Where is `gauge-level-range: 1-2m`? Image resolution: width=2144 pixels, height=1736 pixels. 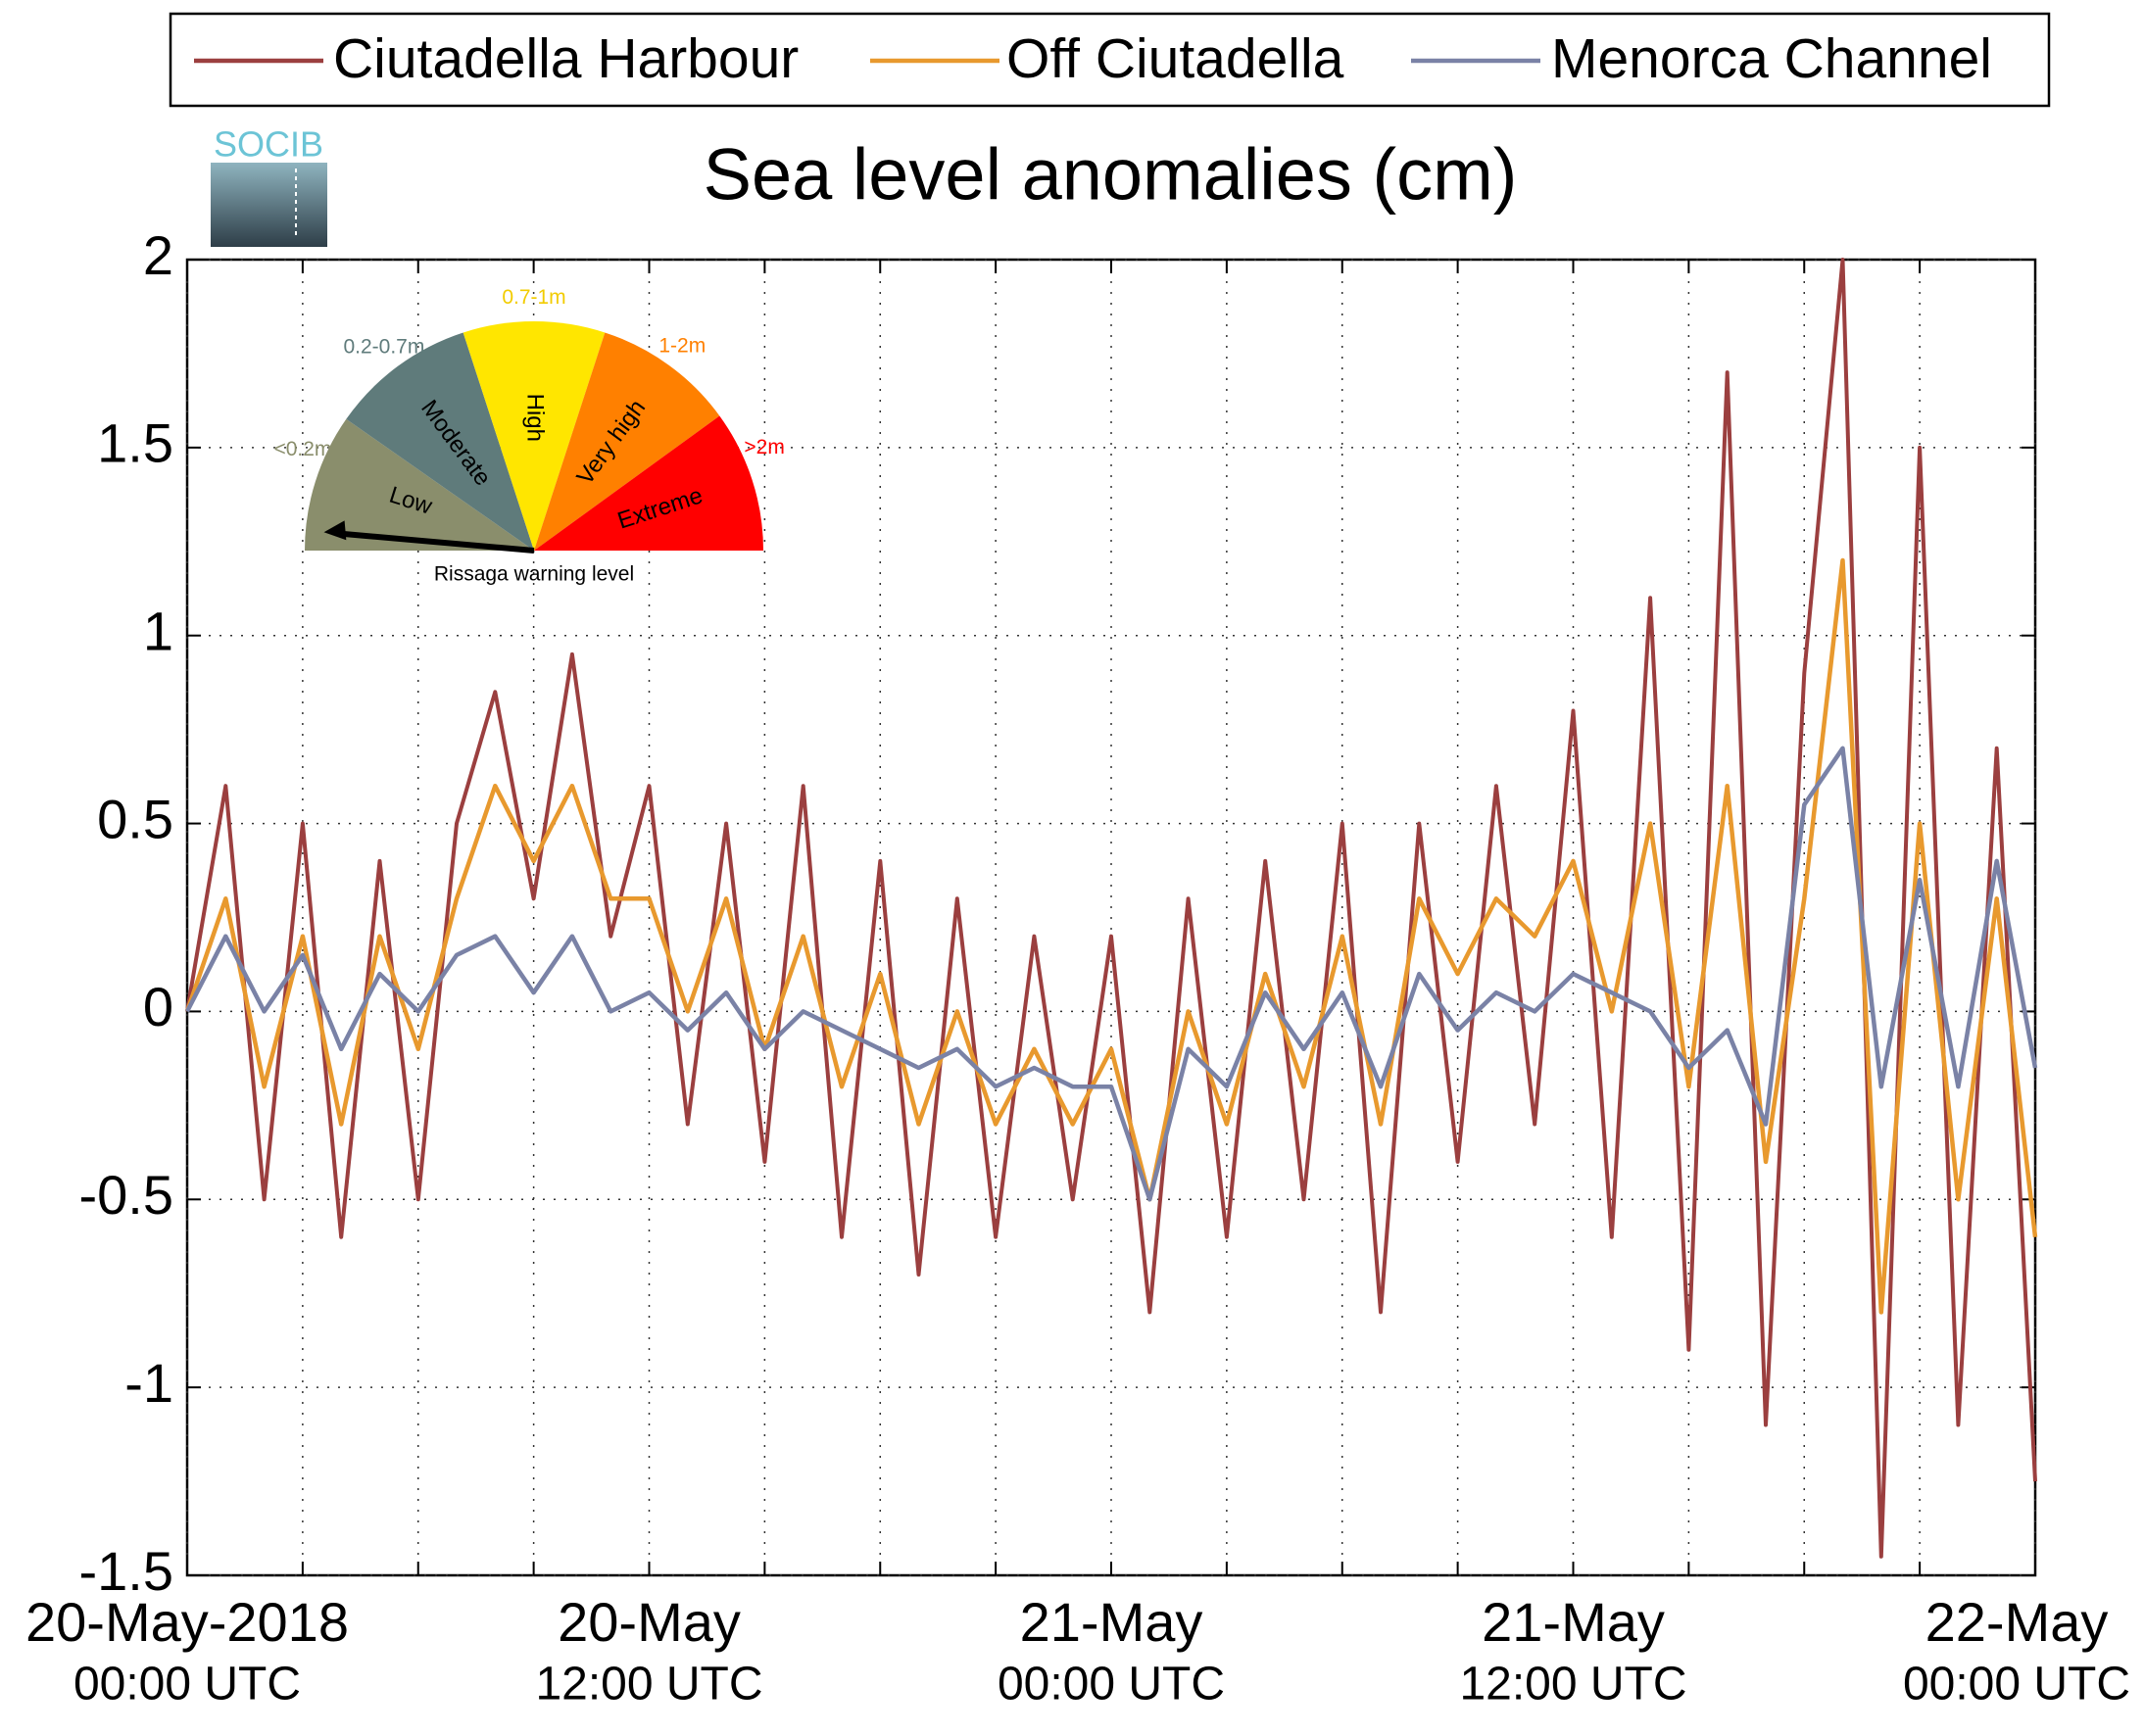 gauge-level-range: 1-2m is located at coordinates (682, 346).